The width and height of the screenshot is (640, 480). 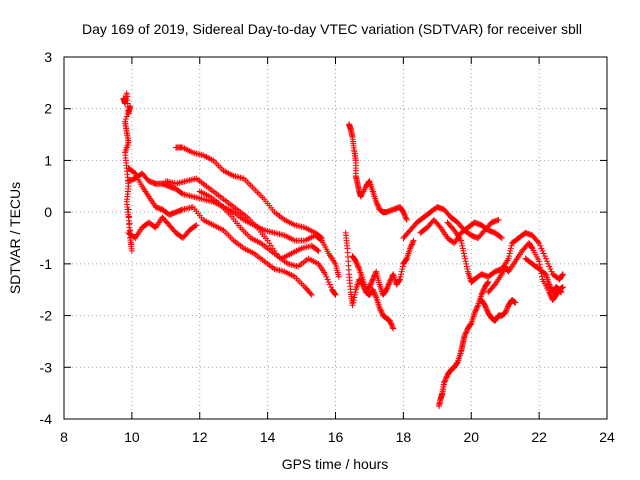 I want to click on data-point-track-c, so click(x=196, y=225).